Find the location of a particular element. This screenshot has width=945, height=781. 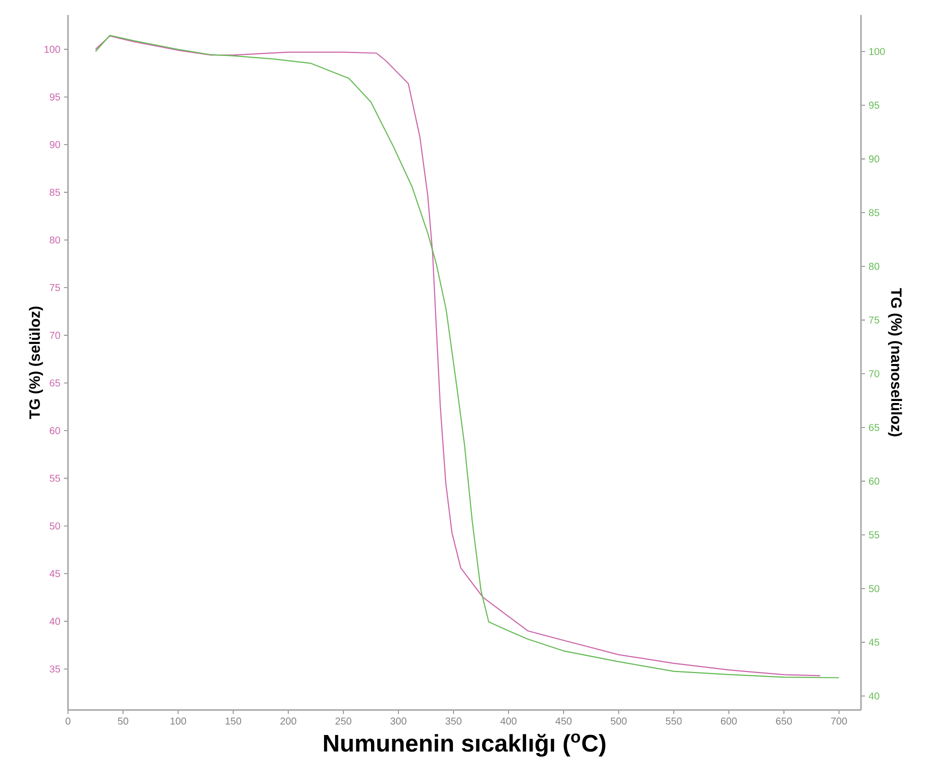

y-tick-label: 45 is located at coordinates (55, 574).